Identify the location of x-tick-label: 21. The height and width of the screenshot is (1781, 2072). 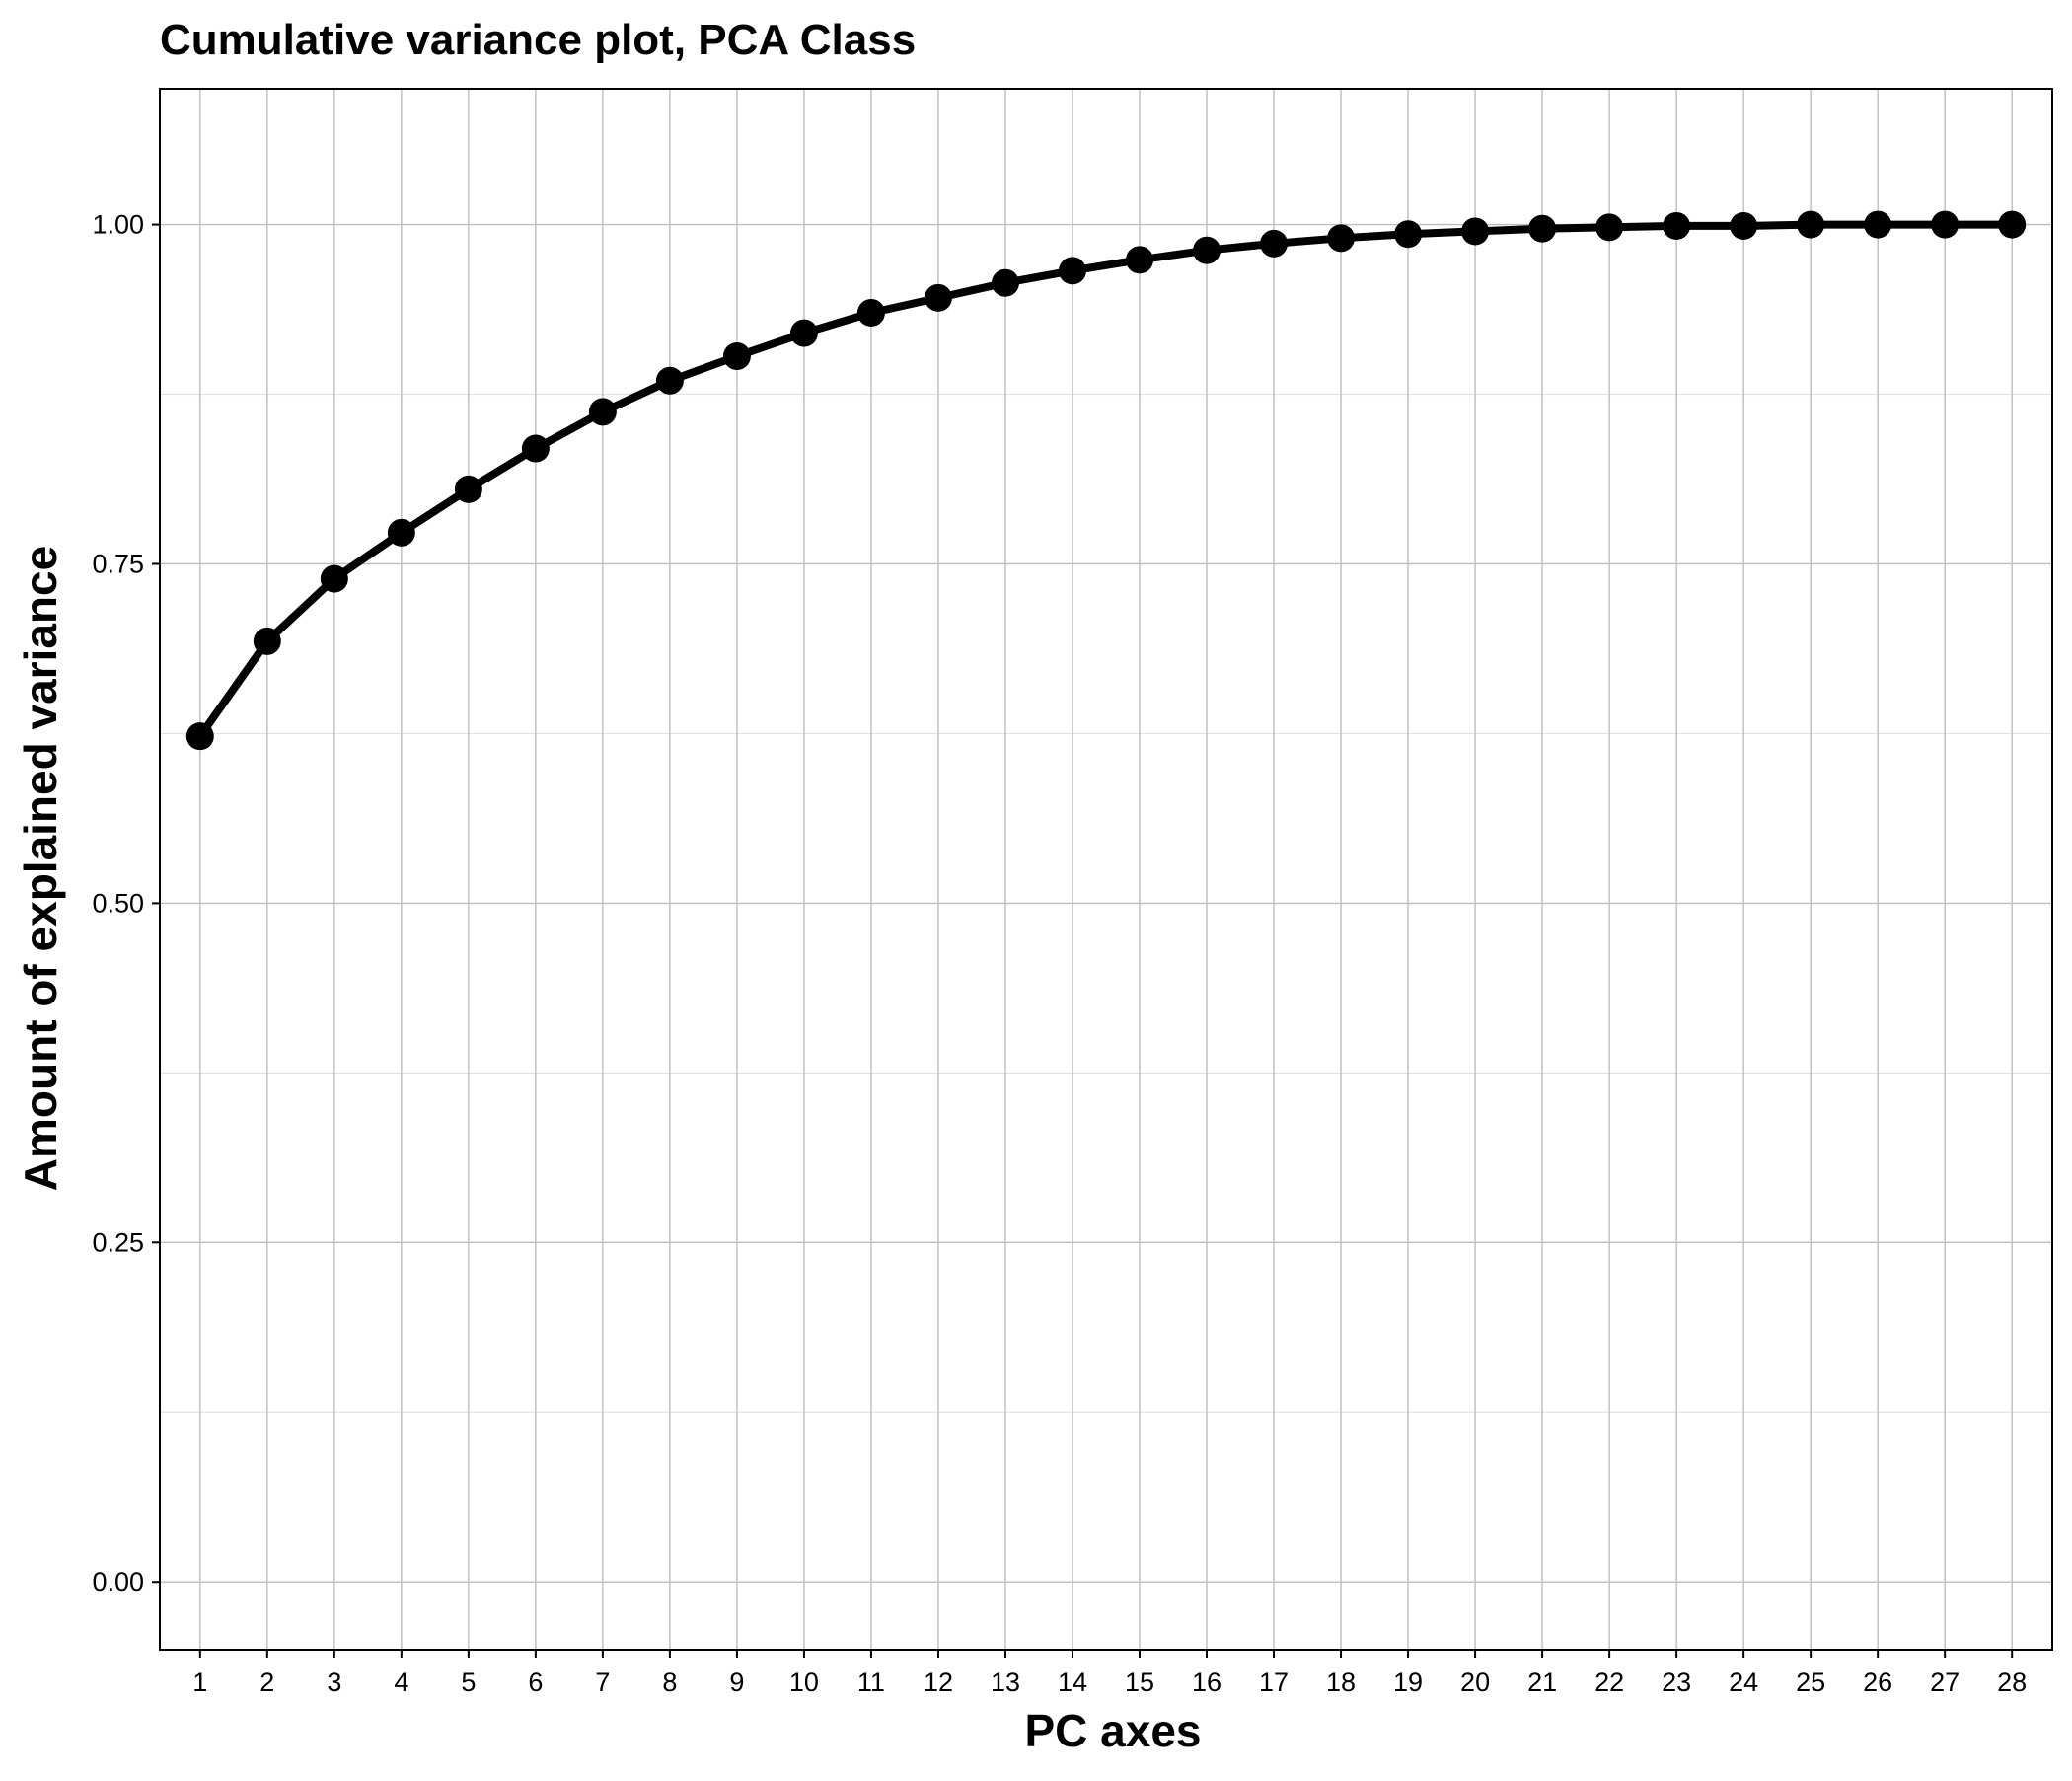
(1542, 1683).